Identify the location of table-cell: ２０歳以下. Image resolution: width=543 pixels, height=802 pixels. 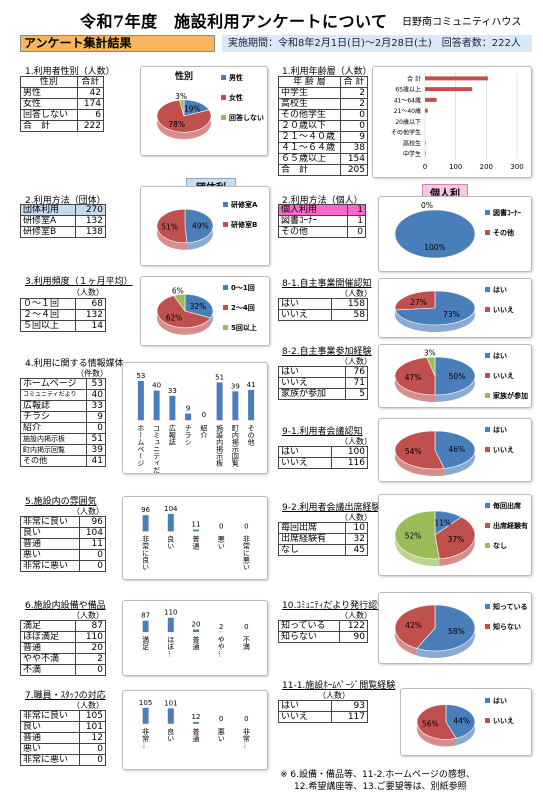
(309, 126).